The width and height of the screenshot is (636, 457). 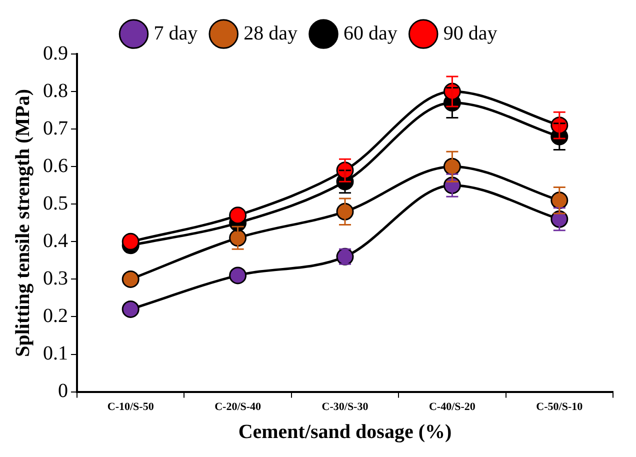 What do you see at coordinates (345, 432) in the screenshot?
I see `x-axis-title: Cement/sand dosage (%)` at bounding box center [345, 432].